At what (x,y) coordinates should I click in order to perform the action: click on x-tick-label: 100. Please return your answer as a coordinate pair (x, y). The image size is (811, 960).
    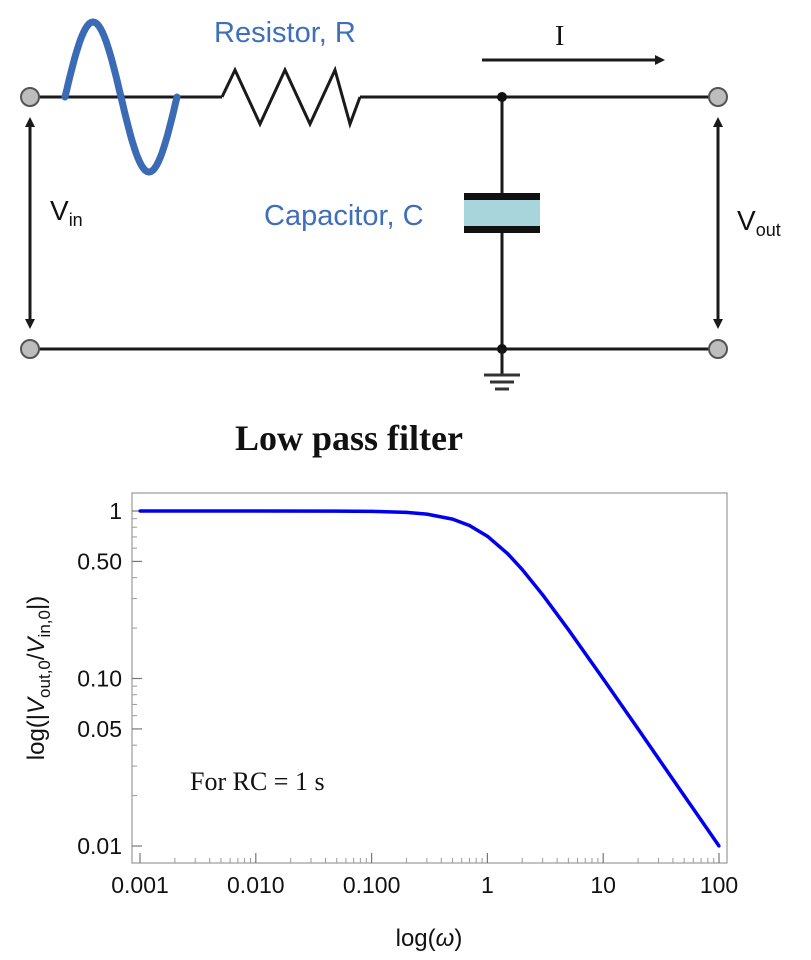
    Looking at the image, I should click on (719, 885).